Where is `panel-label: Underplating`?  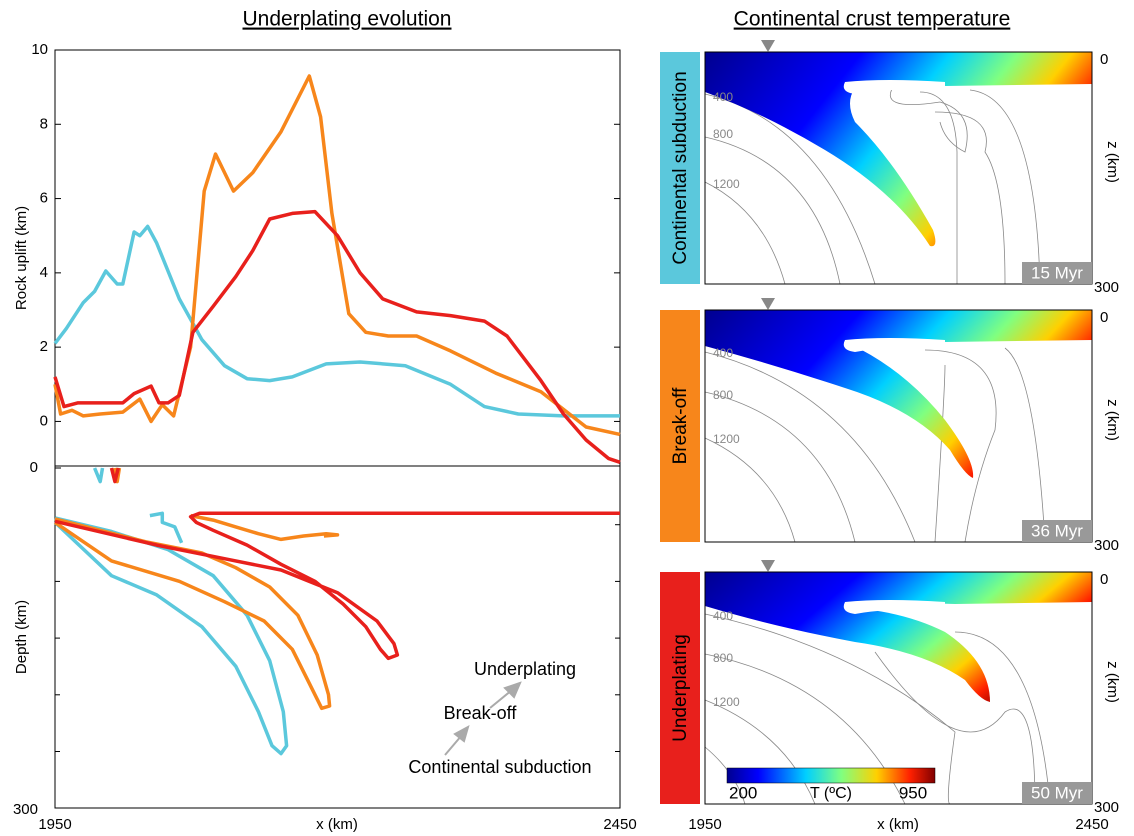
panel-label: Underplating is located at coordinates (680, 688).